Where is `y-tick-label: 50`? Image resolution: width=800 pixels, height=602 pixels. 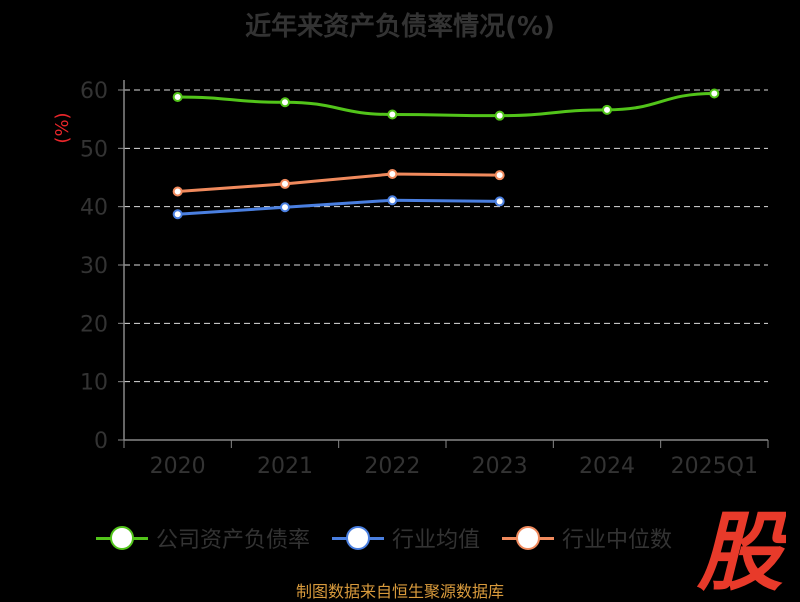 y-tick-label: 50 is located at coordinates (94, 149).